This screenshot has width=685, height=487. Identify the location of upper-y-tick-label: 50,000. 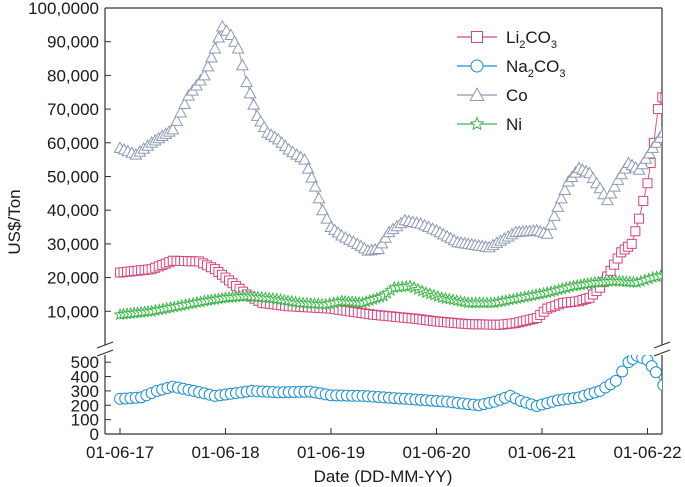
(73, 177).